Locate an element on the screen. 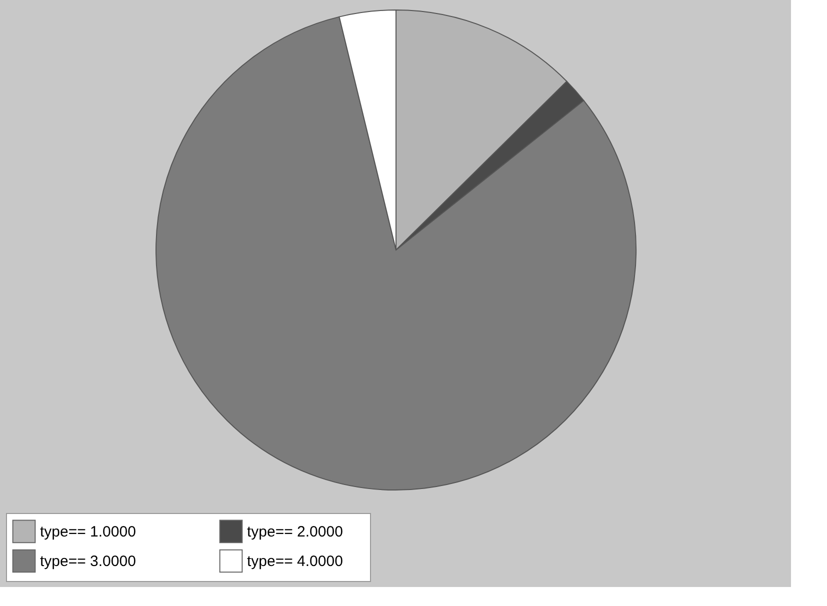 This screenshot has width=827, height=606. legend-label: type== 4.0000 is located at coordinates (295, 561).